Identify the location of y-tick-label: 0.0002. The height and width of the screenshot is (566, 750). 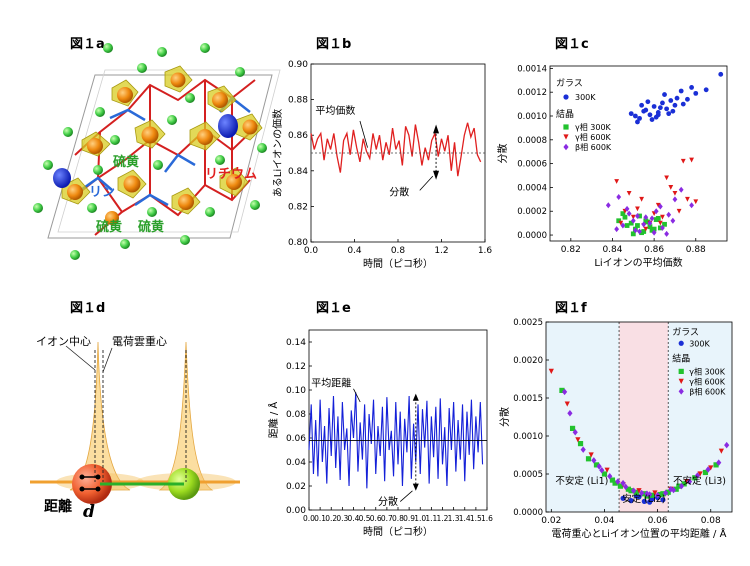
(532, 212).